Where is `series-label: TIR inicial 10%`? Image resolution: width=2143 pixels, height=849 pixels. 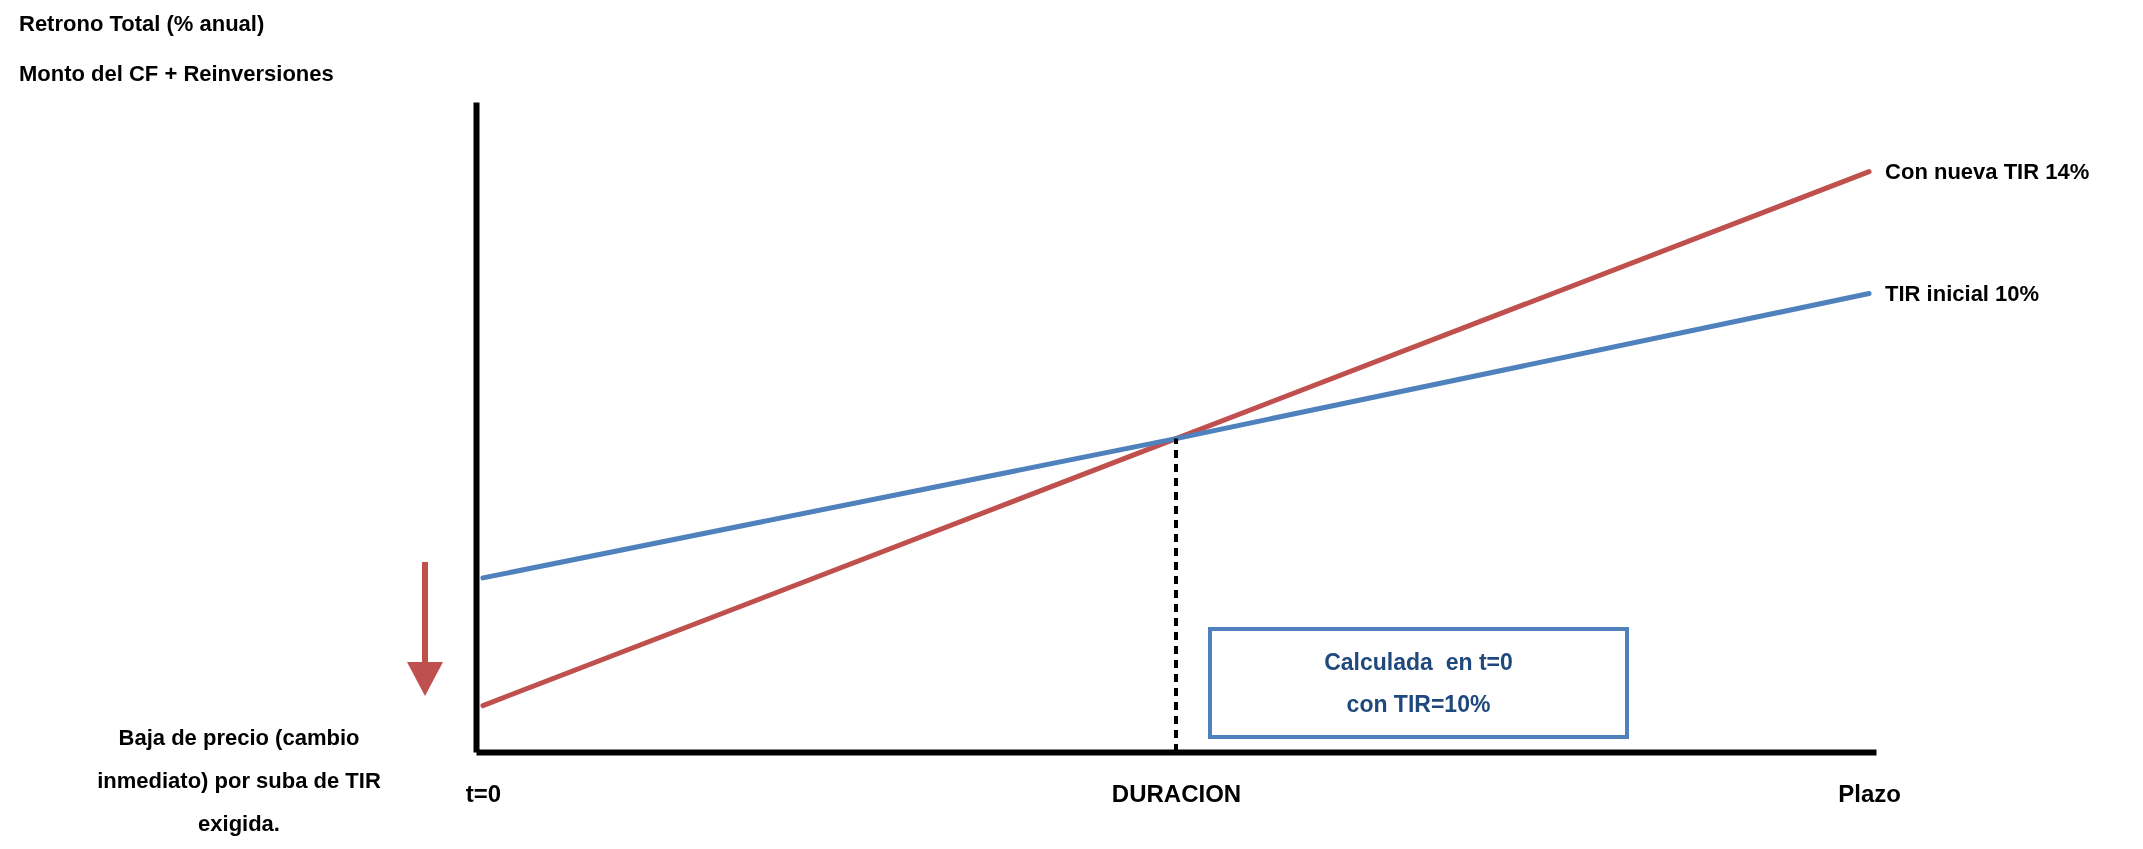
series-label: TIR inicial 10% is located at coordinates (1962, 293).